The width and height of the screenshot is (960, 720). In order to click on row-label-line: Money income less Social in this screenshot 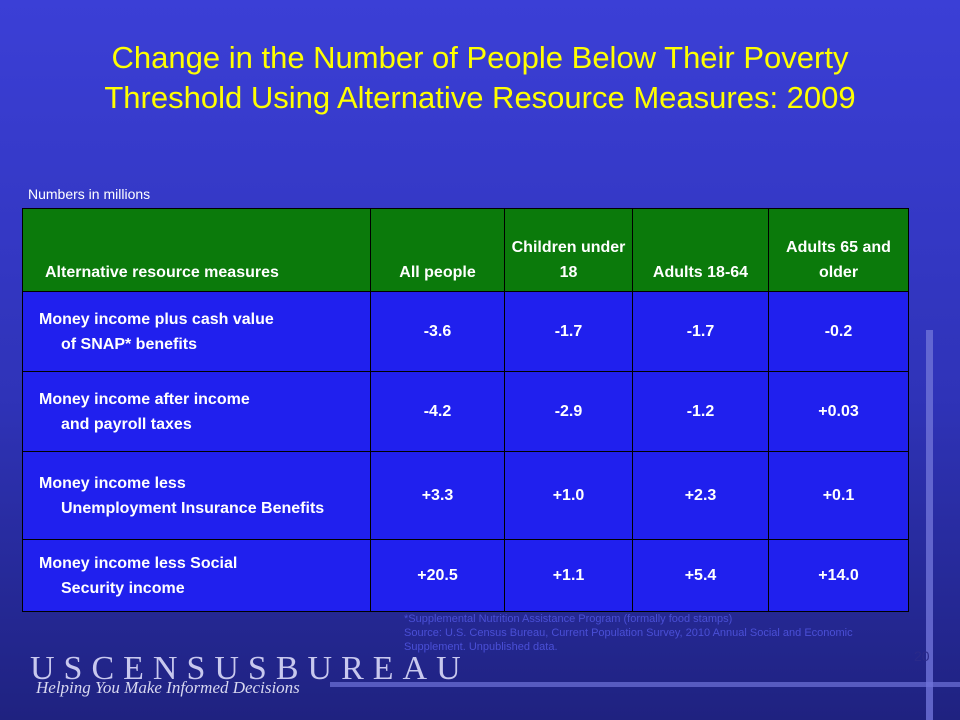, I will do `click(138, 563)`.